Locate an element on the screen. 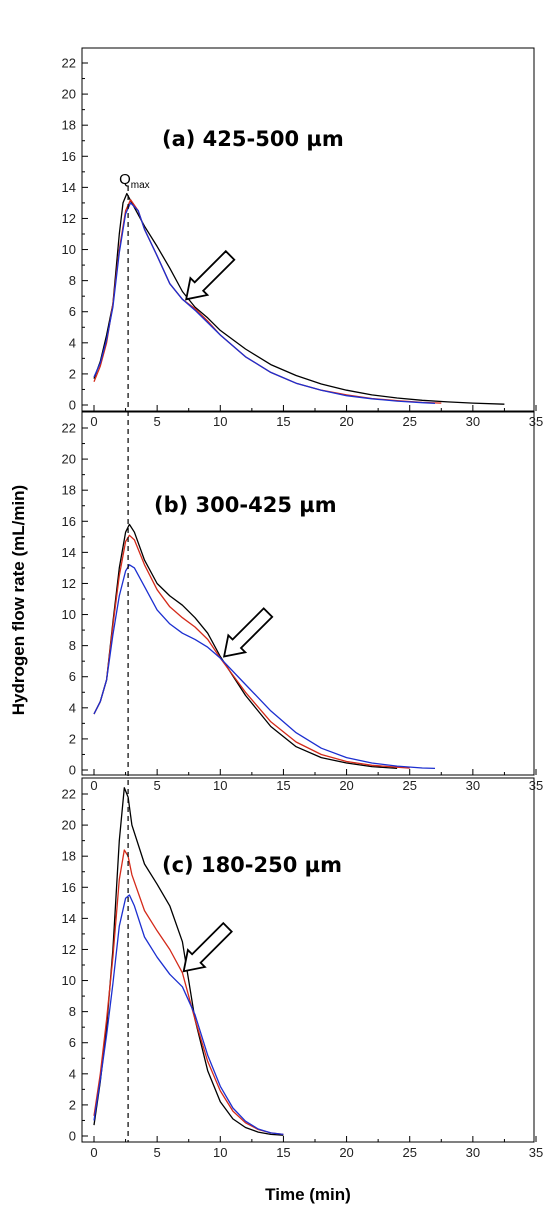  panel-c-ytick-label: 20 is located at coordinates (69, 825).